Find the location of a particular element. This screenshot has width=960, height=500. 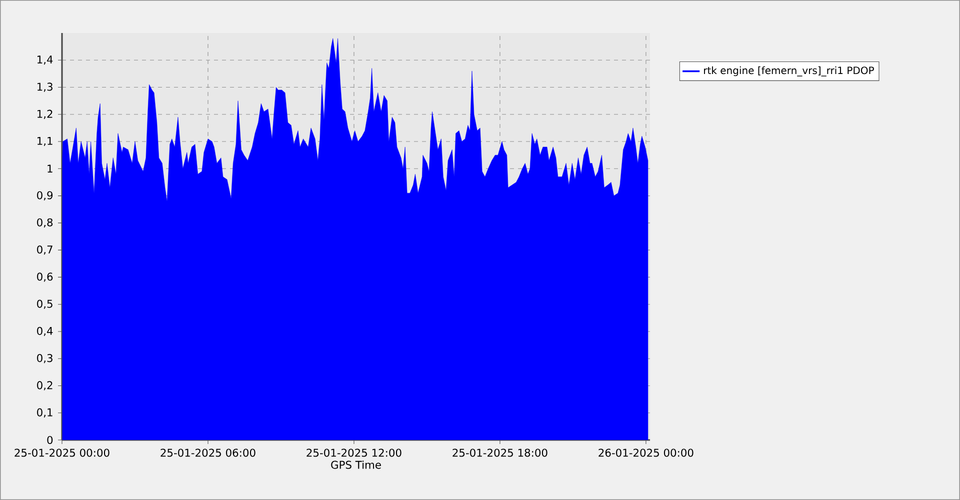

y-tick-label: 0,6 is located at coordinates (45, 277).